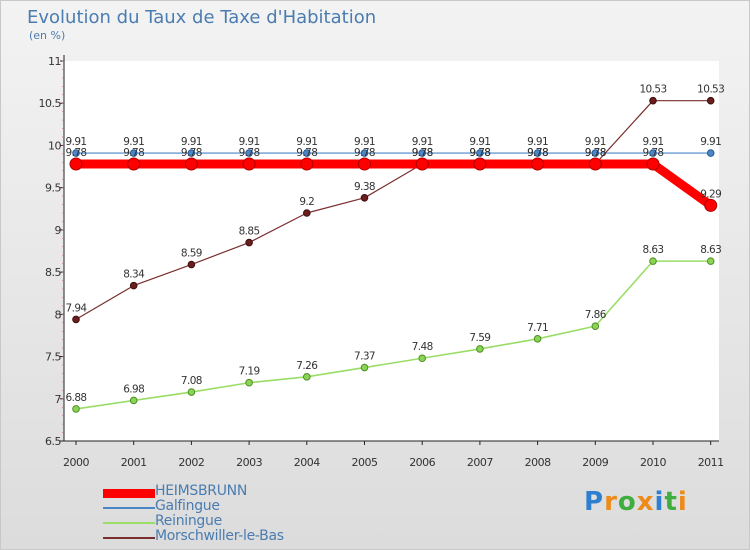  Describe the element at coordinates (595, 462) in the screenshot. I see `x-tick-label: 2009` at that location.